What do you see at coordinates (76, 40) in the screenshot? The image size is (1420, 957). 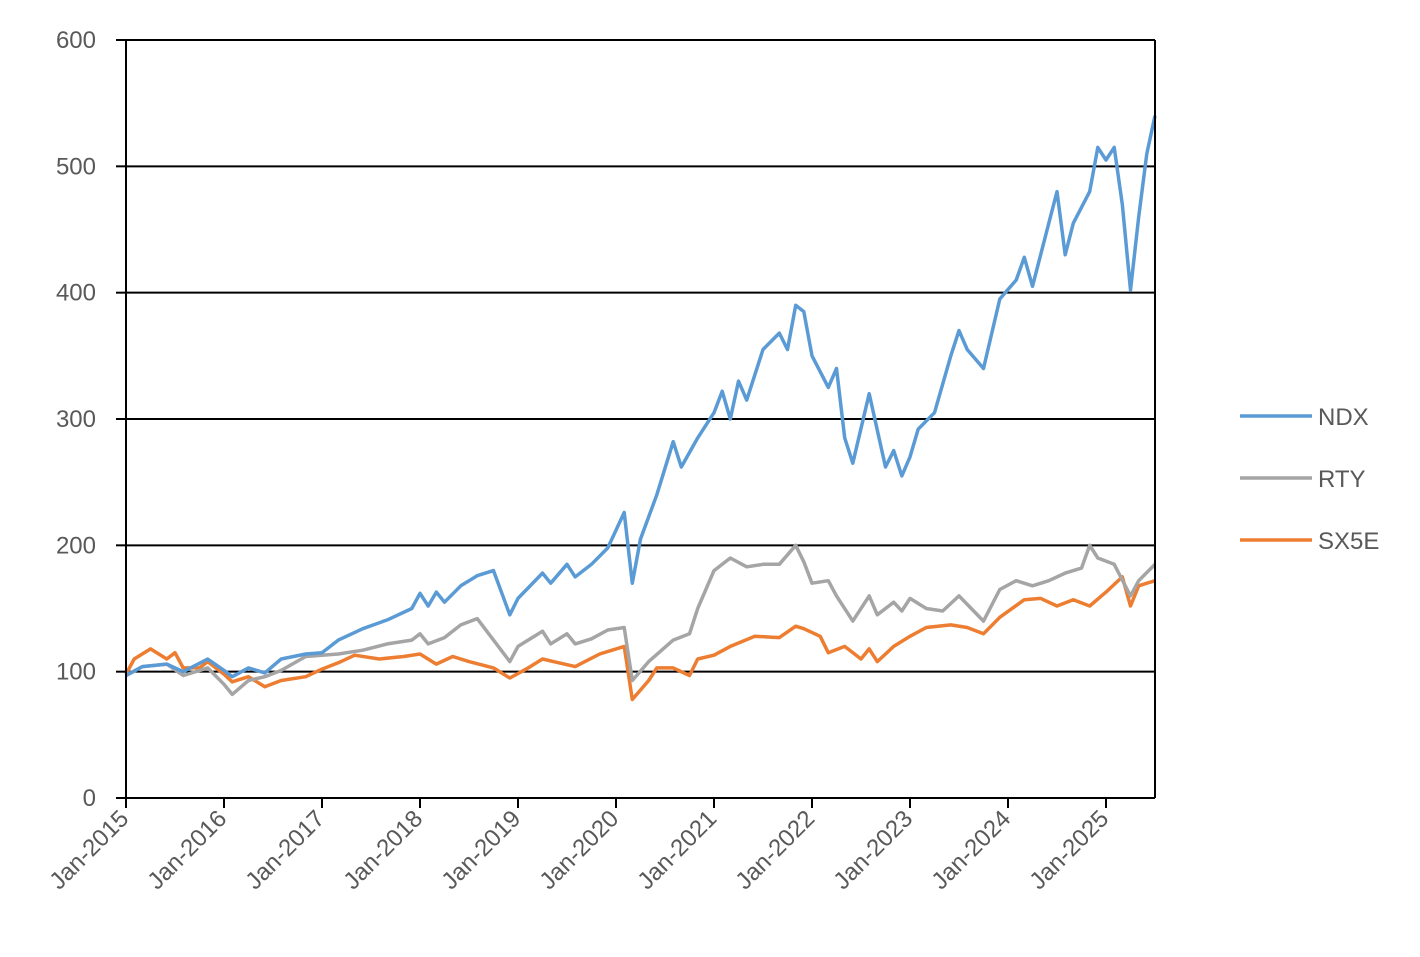 I see `y-tick-label: 600` at bounding box center [76, 40].